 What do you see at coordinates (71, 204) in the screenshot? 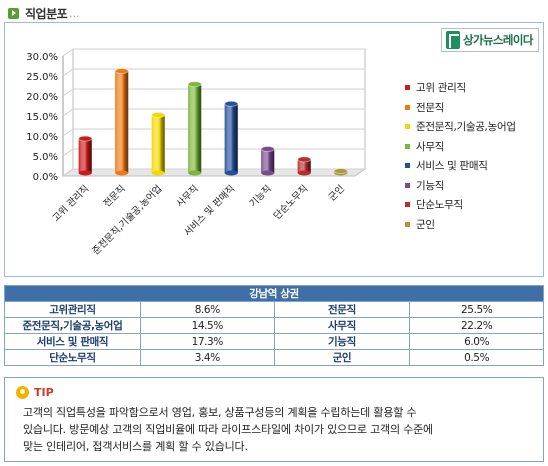
I see `x-tick-label: 고위 관리직` at bounding box center [71, 204].